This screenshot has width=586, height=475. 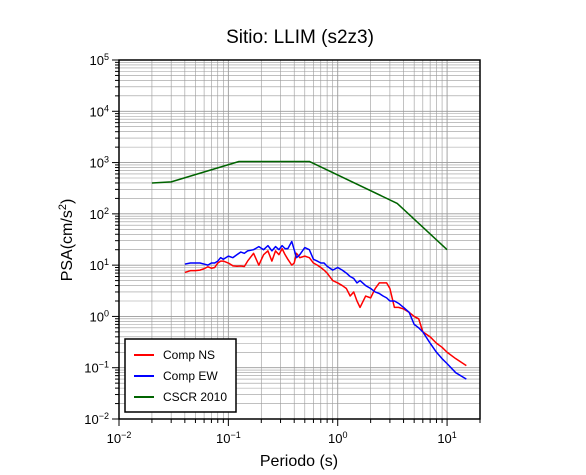 I want to click on x-axis-ticks: 10⁻² 10⁻¹ 10⁰ 10¹, so click(x=294, y=432).